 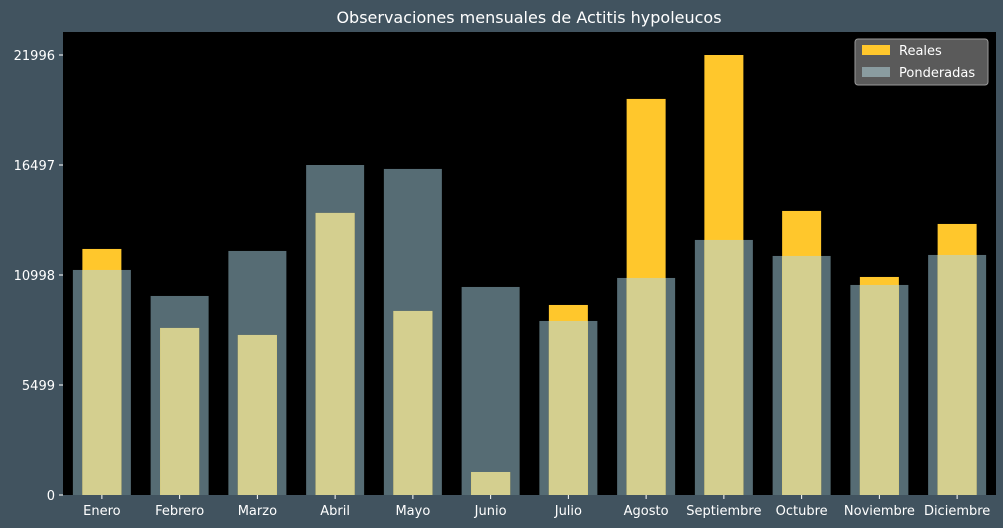 I want to click on bar-overlap-febrero, so click(x=180, y=411).